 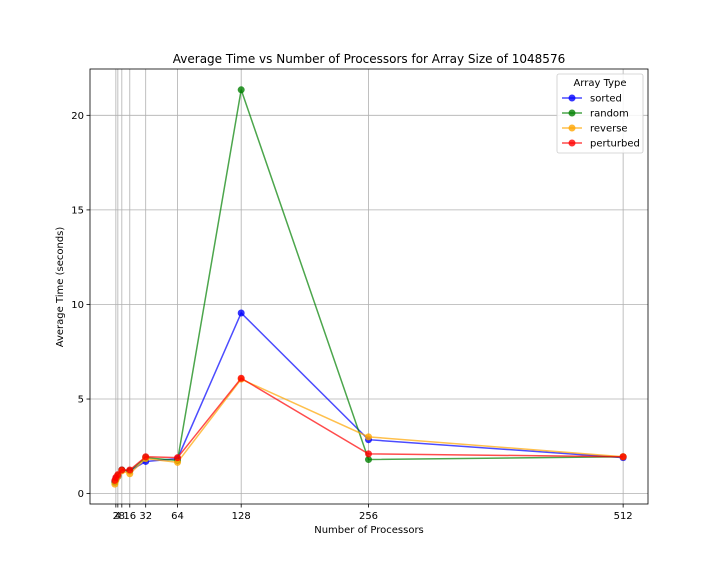 What do you see at coordinates (145, 516) in the screenshot?
I see `x-tick-label: 32` at bounding box center [145, 516].